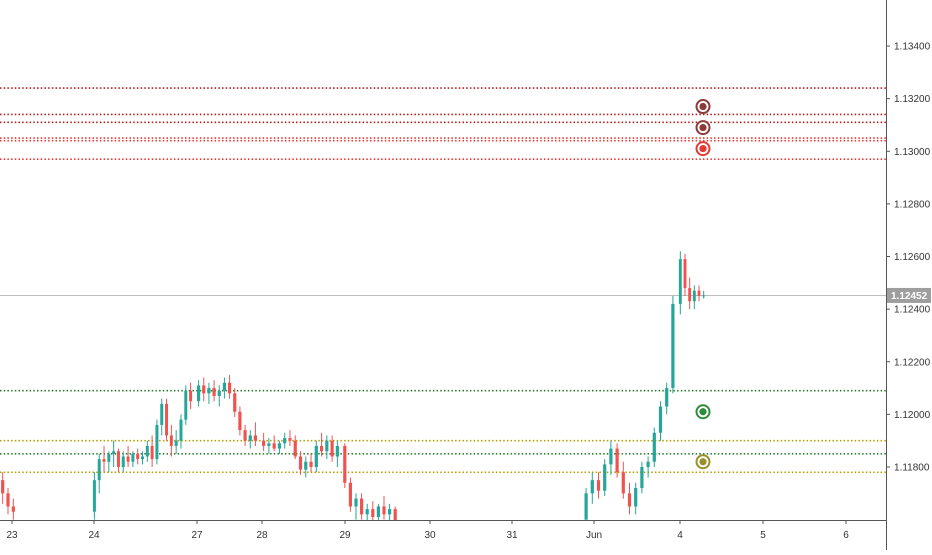 This screenshot has height=555, width=932. I want to click on x-tick-label: 23, so click(12, 535).